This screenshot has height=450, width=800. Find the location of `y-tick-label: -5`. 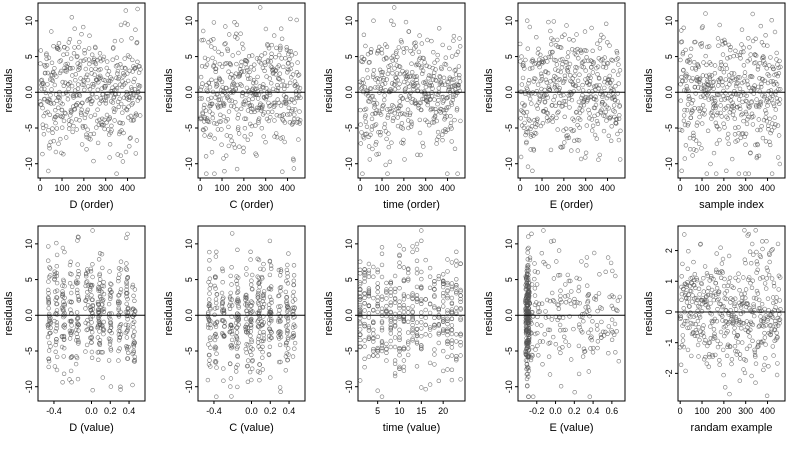

y-tick-label: -5 is located at coordinates (349, 351).